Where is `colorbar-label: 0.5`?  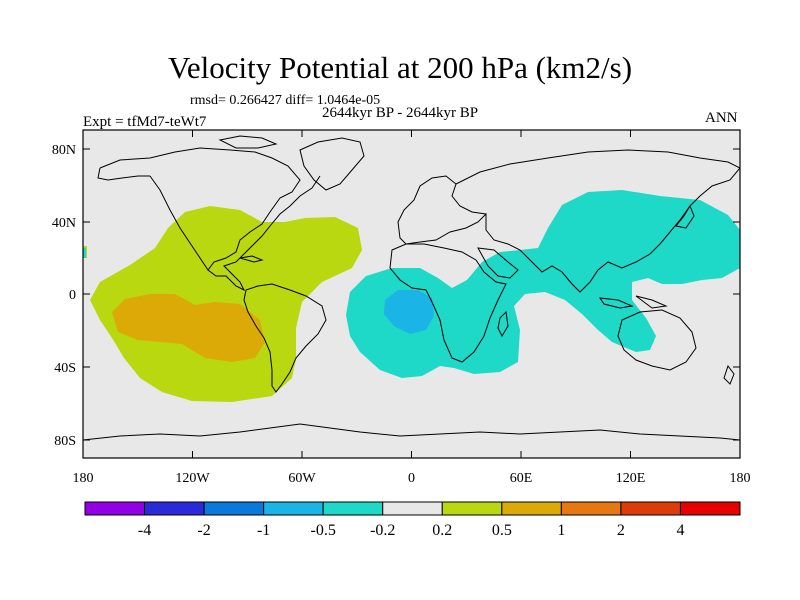 colorbar-label: 0.5 is located at coordinates (502, 530).